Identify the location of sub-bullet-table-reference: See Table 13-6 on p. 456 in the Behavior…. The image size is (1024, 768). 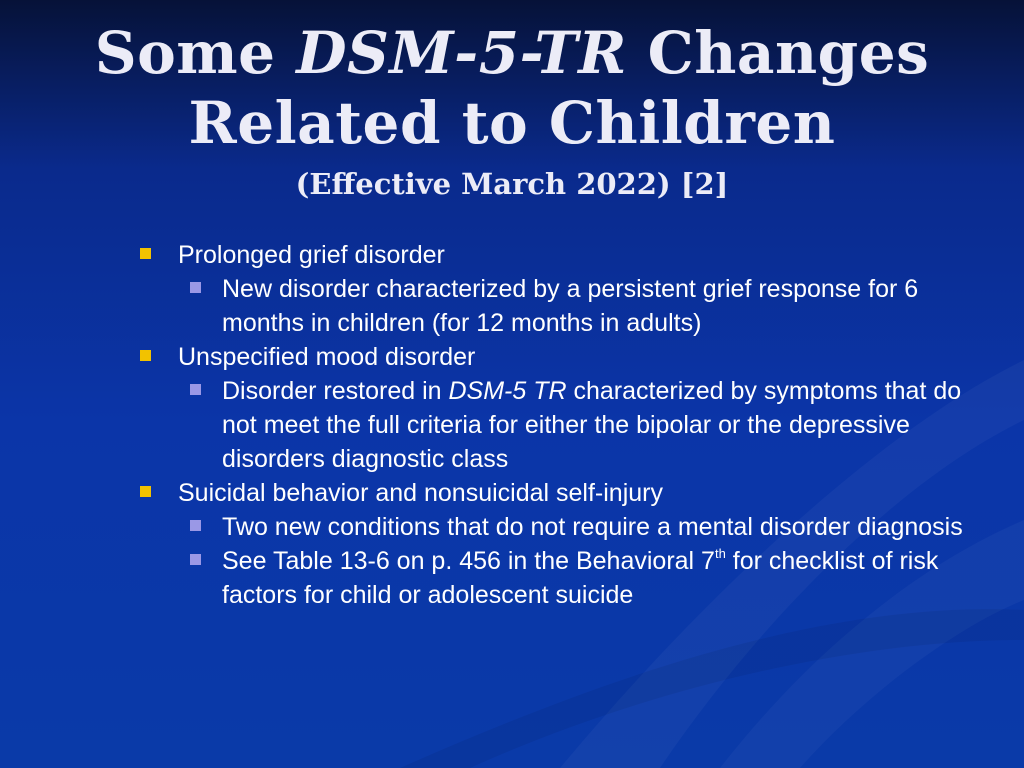
(558, 578).